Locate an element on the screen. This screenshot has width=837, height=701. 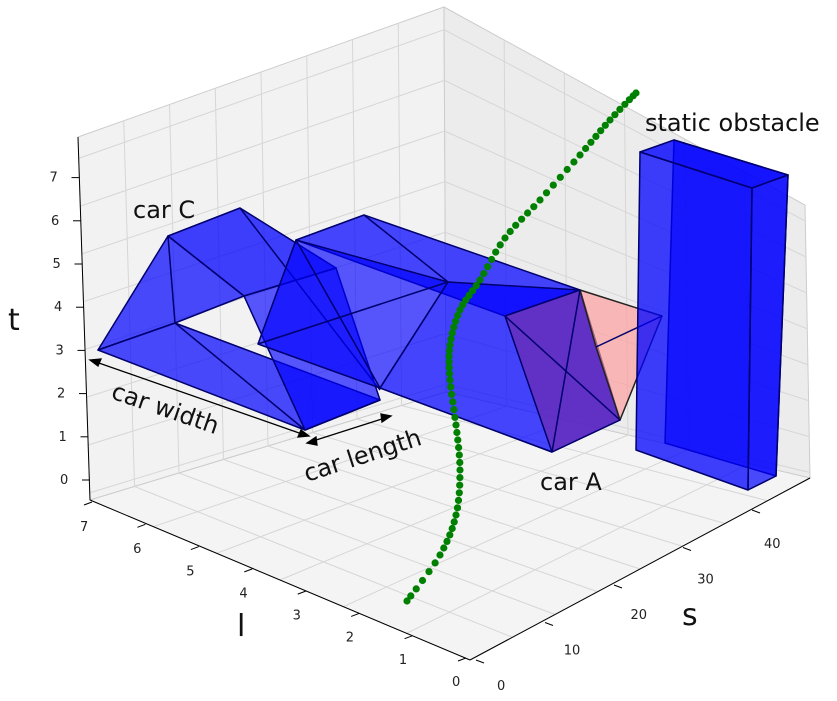
l-tick-label: 2 is located at coordinates (350, 638).